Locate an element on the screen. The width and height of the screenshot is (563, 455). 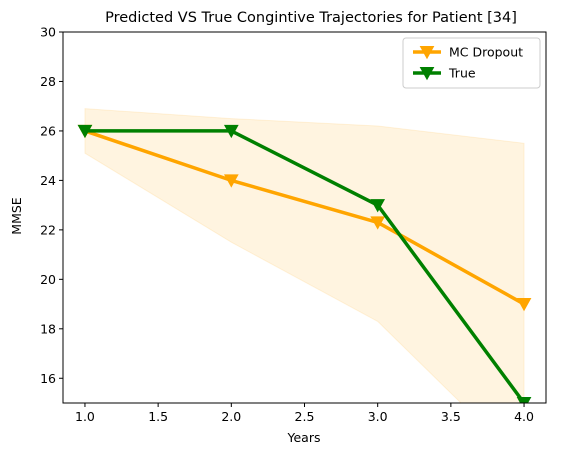
x-tick-label: 3.5 is located at coordinates (451, 416).